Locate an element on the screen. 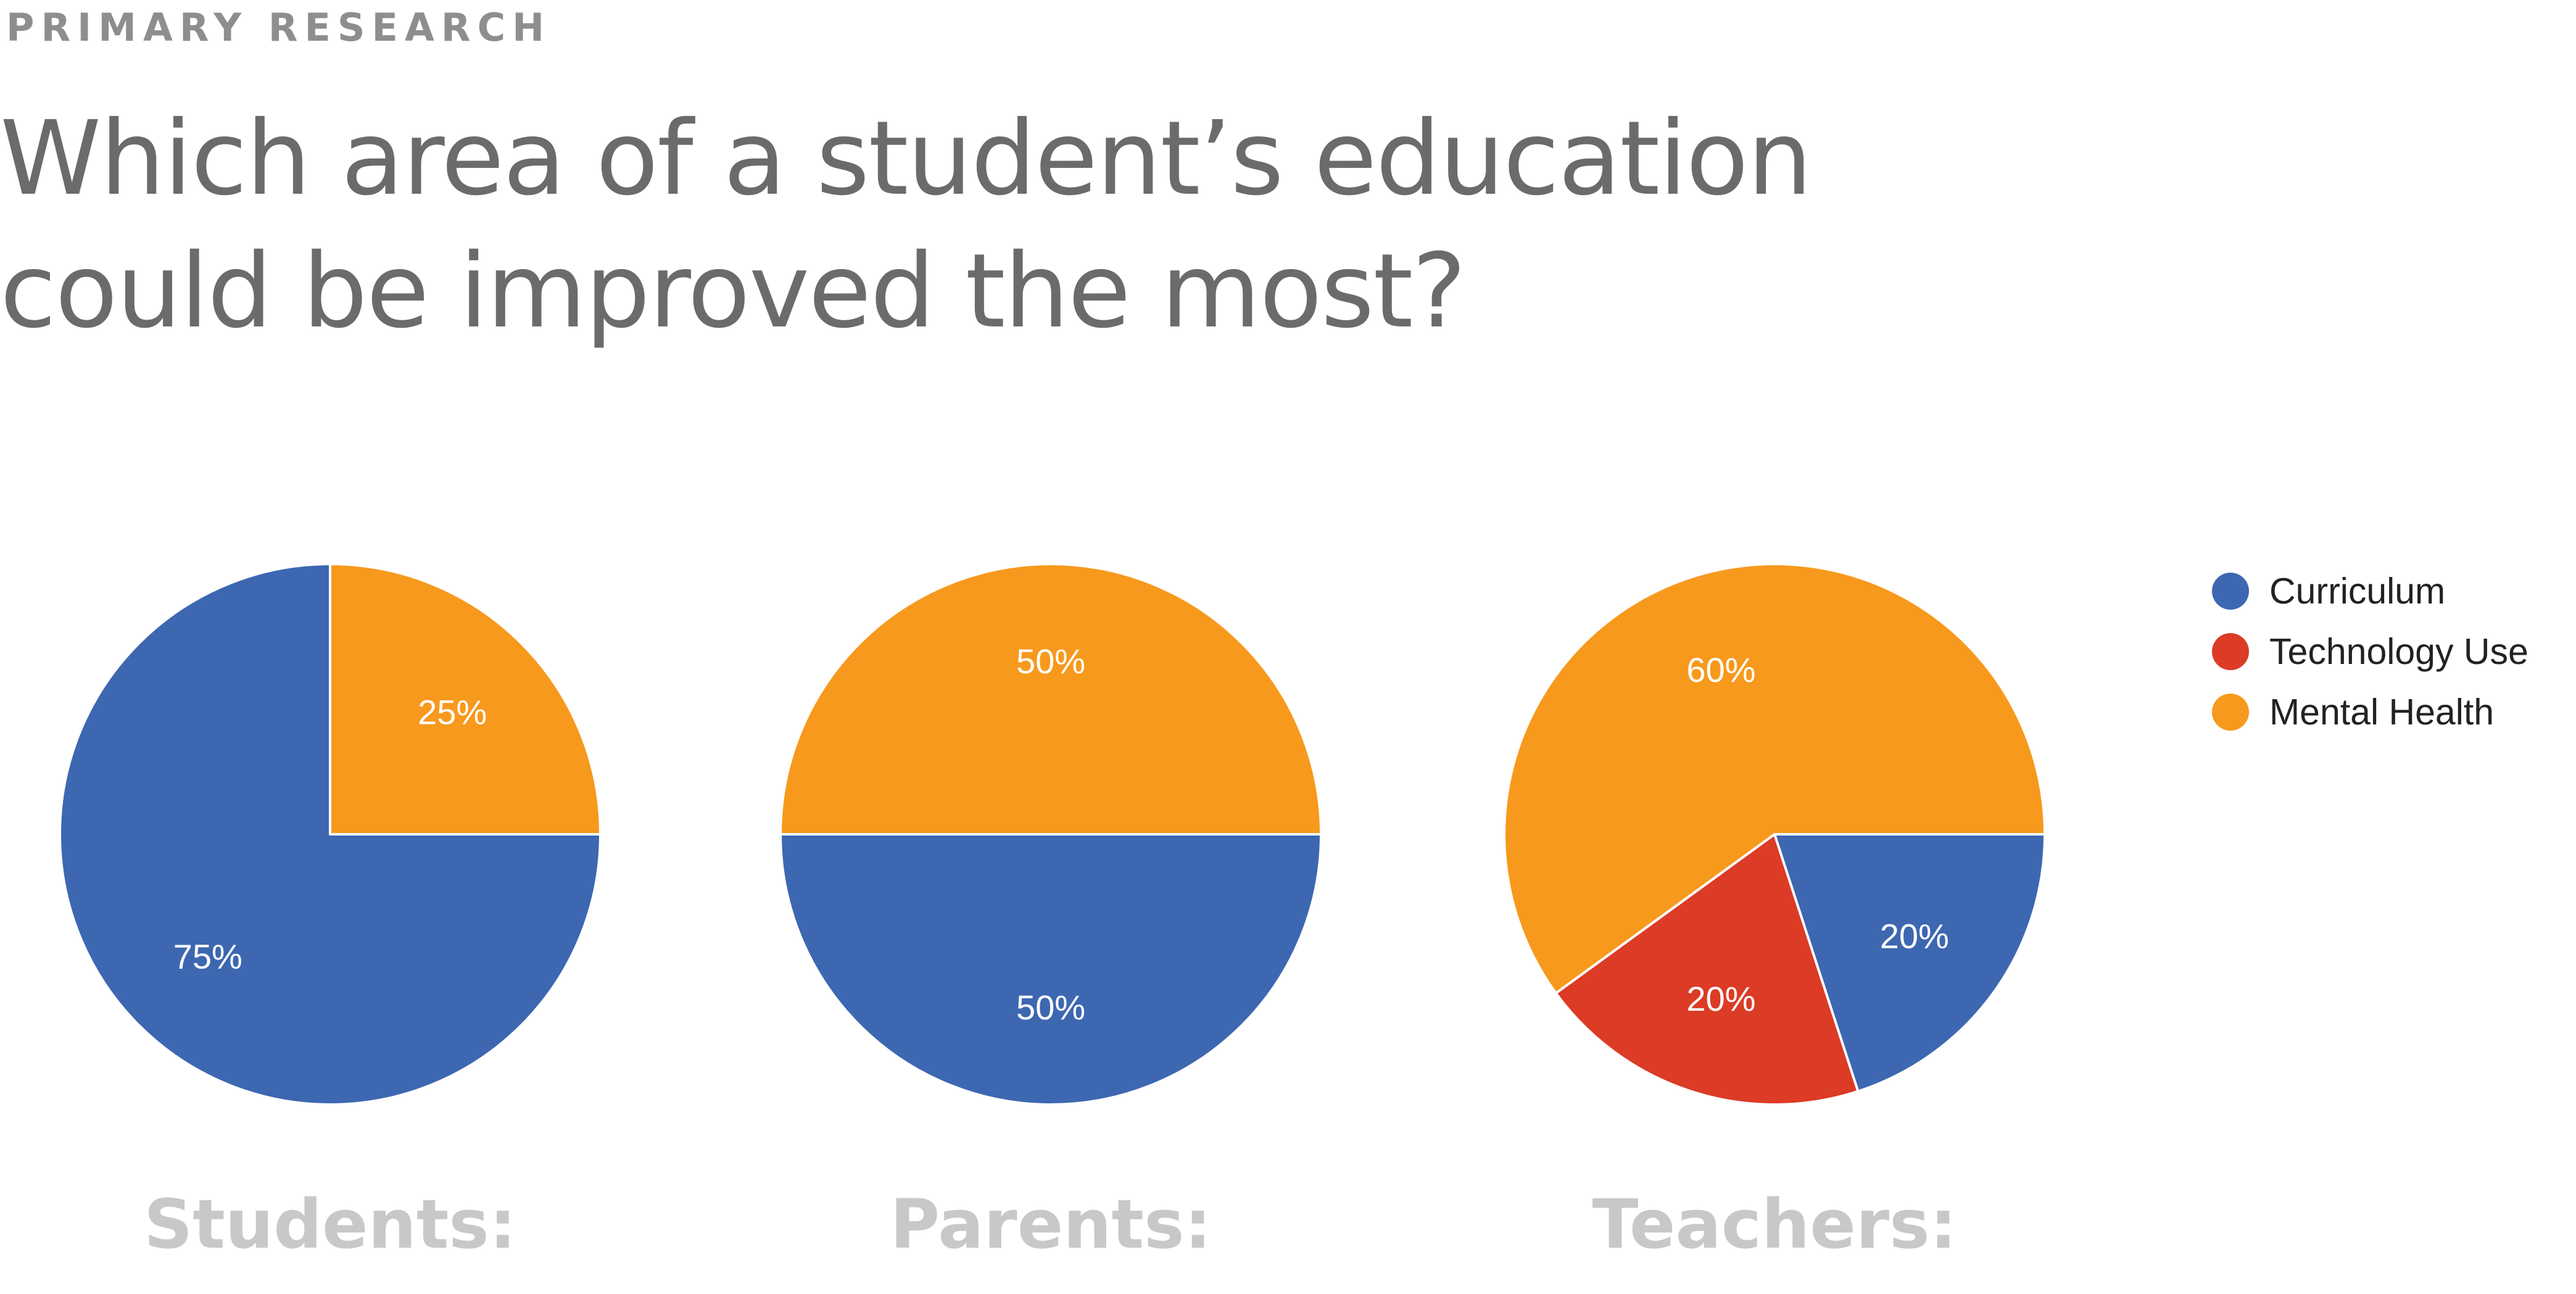 The width and height of the screenshot is (2576, 1294). slice-label-mental-health: 60% is located at coordinates (1720, 670).